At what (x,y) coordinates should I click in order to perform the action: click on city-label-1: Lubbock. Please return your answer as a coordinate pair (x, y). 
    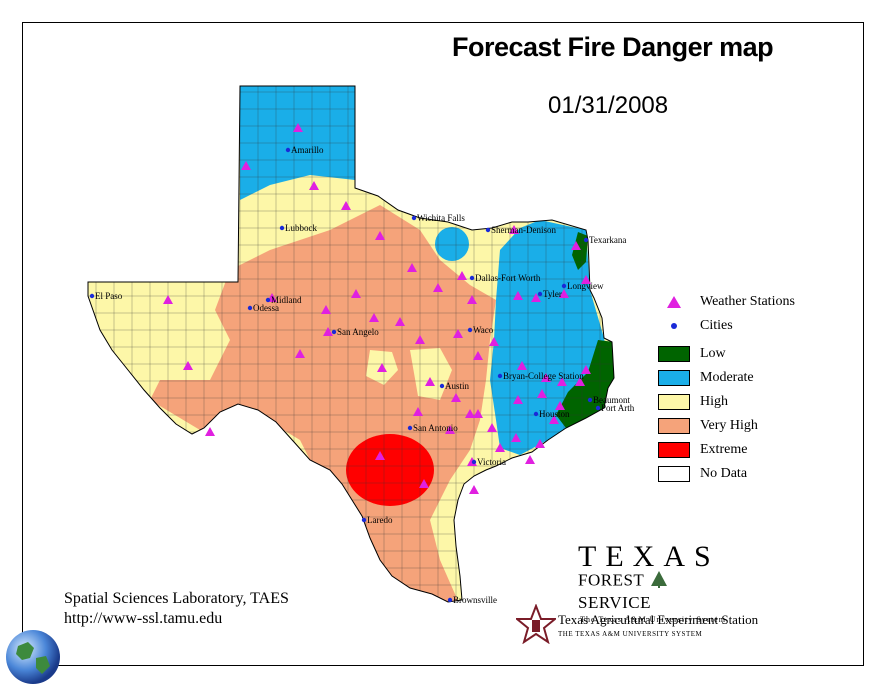
    Looking at the image, I should click on (301, 228).